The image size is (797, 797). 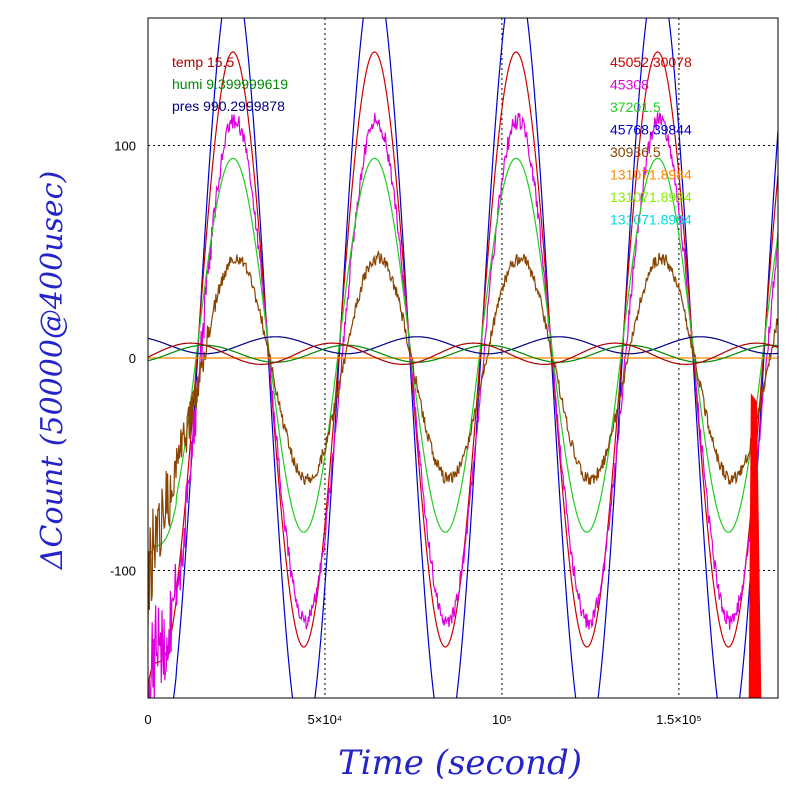 I want to click on spike-mark, so click(x=755, y=545).